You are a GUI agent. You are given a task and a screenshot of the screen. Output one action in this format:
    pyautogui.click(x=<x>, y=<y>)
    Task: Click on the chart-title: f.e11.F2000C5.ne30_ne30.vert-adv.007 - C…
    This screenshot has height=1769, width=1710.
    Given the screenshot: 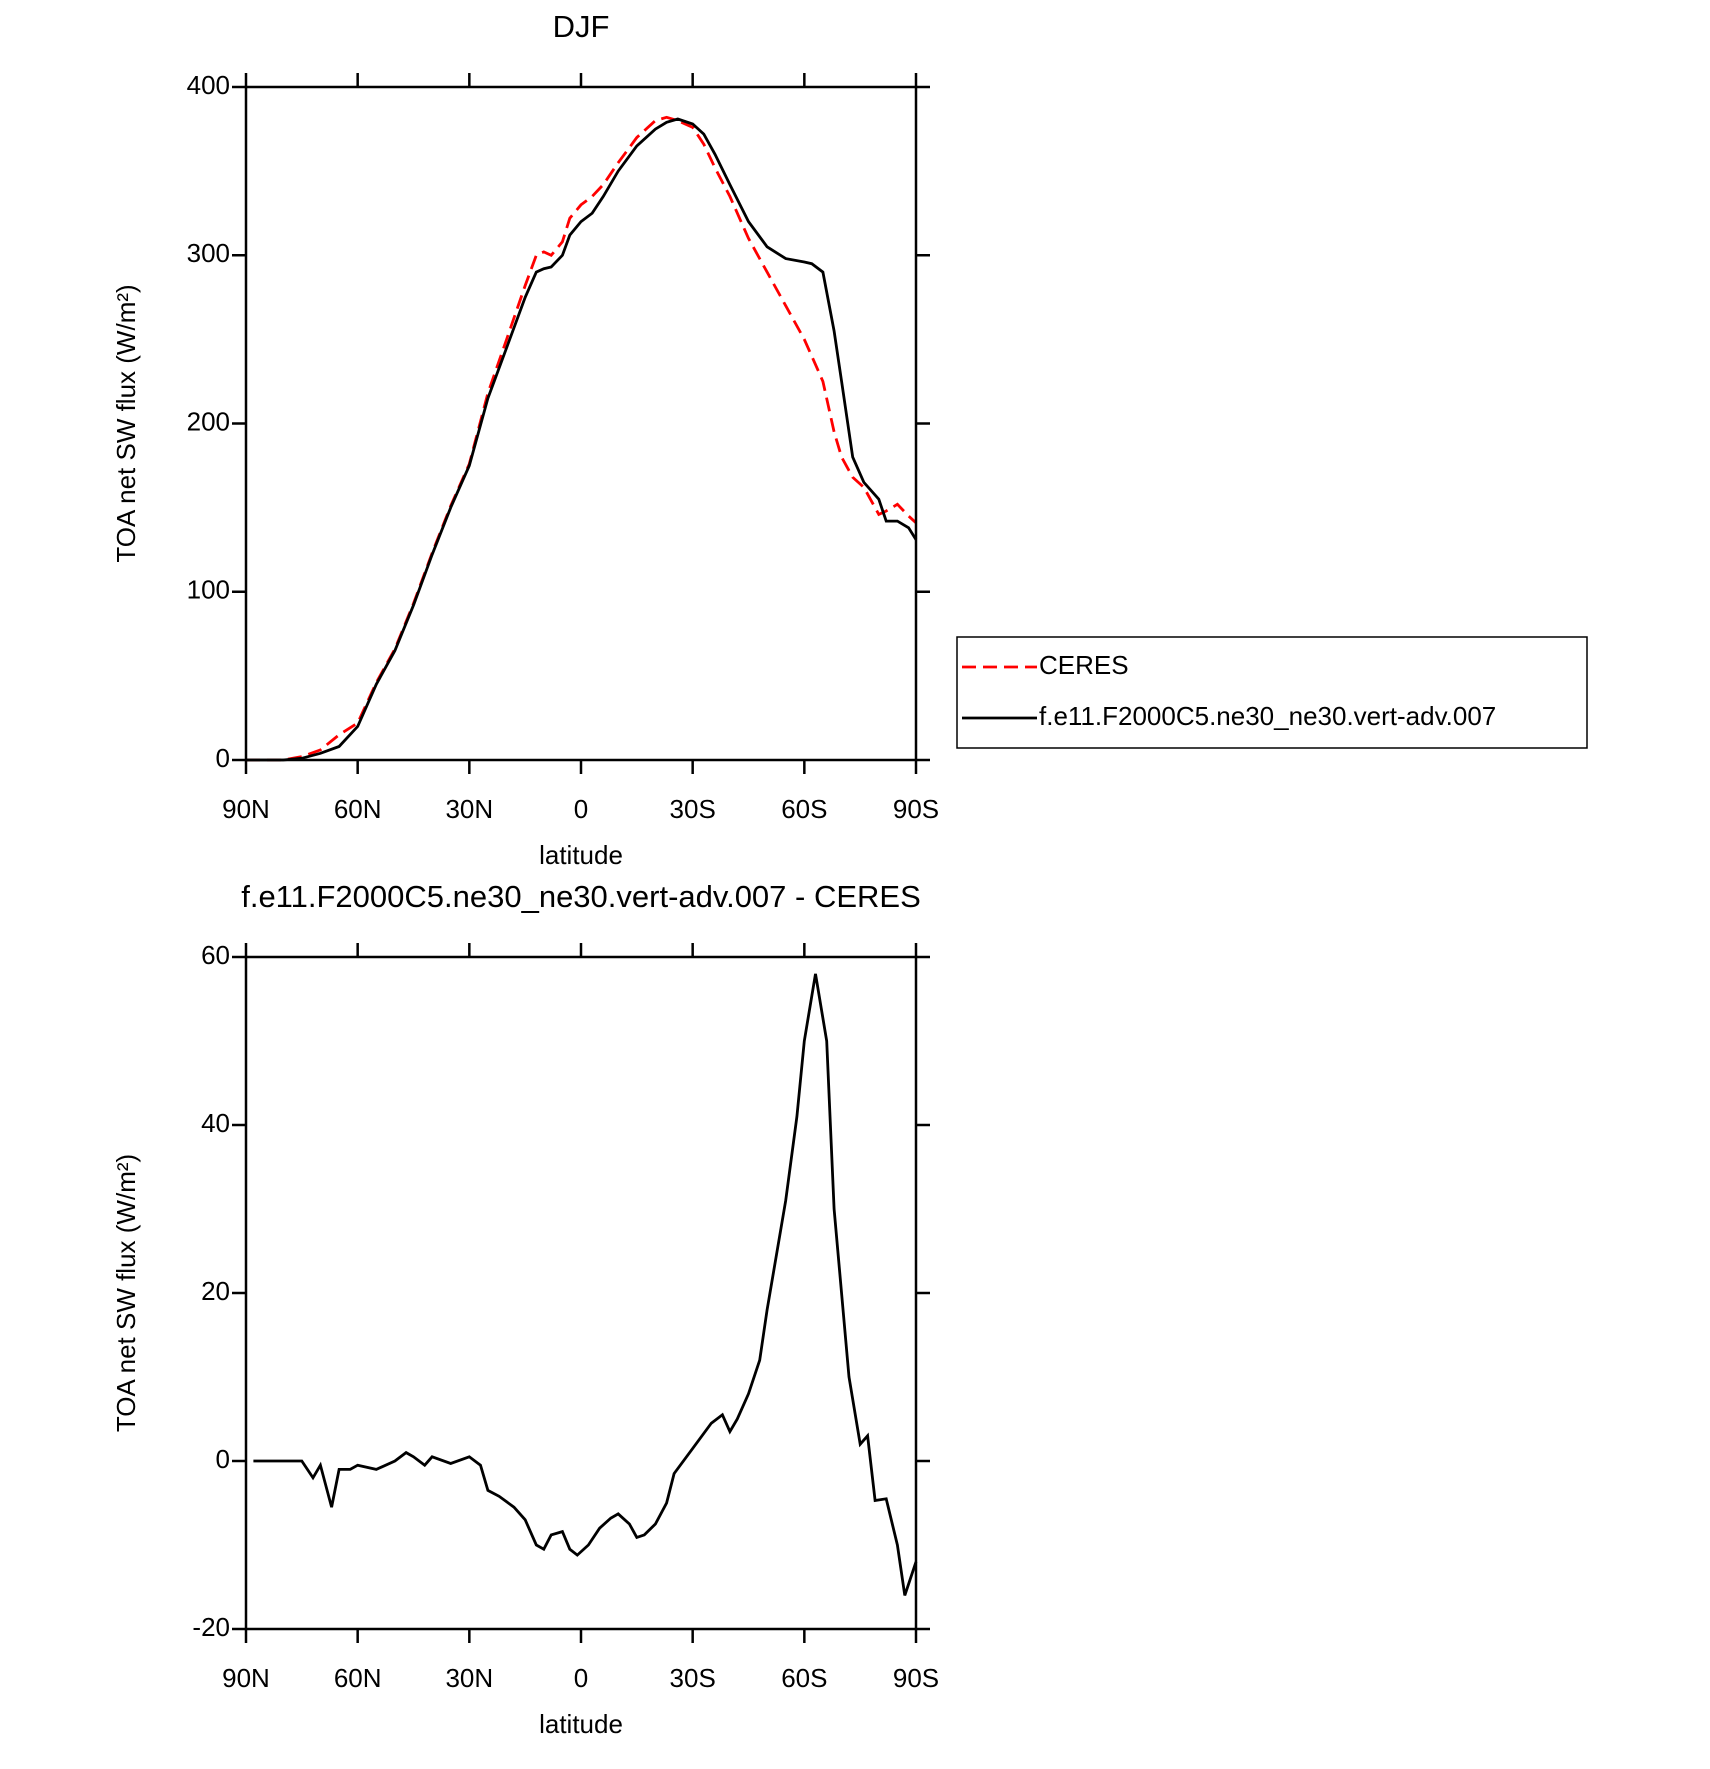 What is the action you would take?
    pyautogui.click(x=581, y=896)
    